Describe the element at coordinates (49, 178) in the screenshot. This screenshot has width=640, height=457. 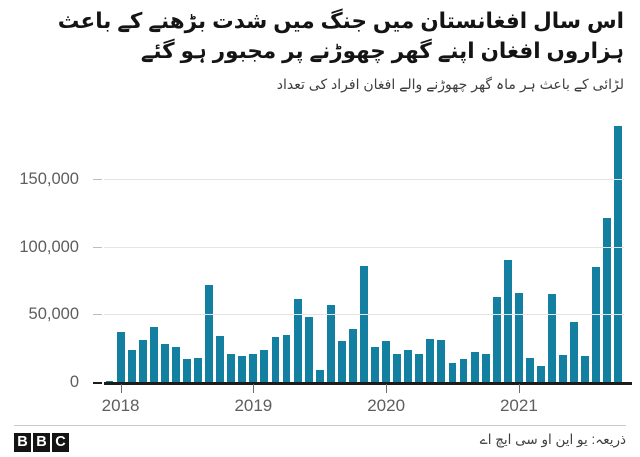
I see `y-axis-tick-label: 150,000` at that location.